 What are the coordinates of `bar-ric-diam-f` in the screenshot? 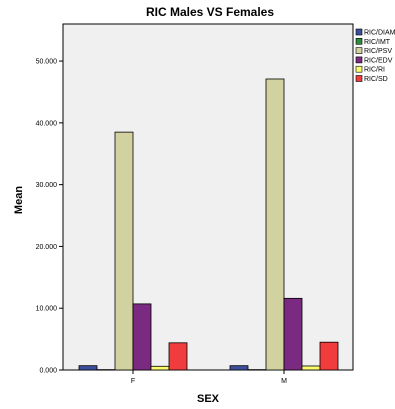 It's located at (88, 368).